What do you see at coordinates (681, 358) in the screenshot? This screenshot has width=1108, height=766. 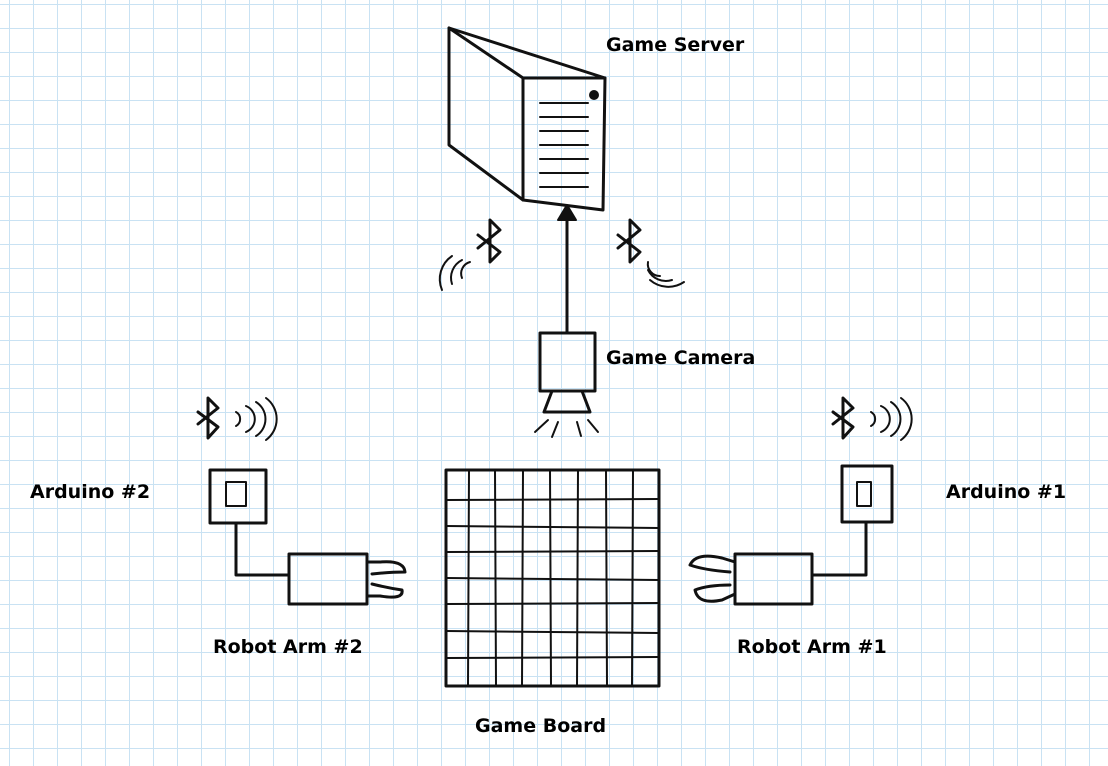 I see `label-game-camera: Game Camera` at bounding box center [681, 358].